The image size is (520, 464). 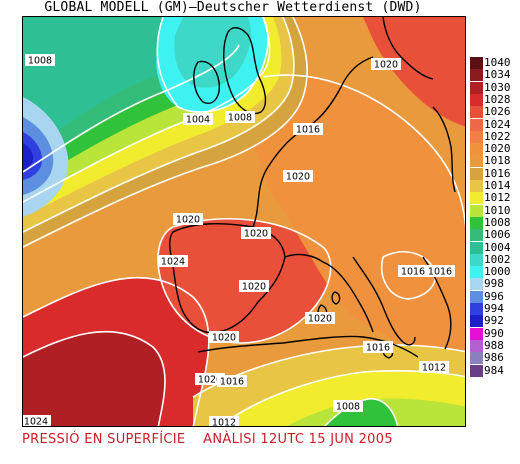 I want to click on legend-row: 996, so click(x=495, y=296).